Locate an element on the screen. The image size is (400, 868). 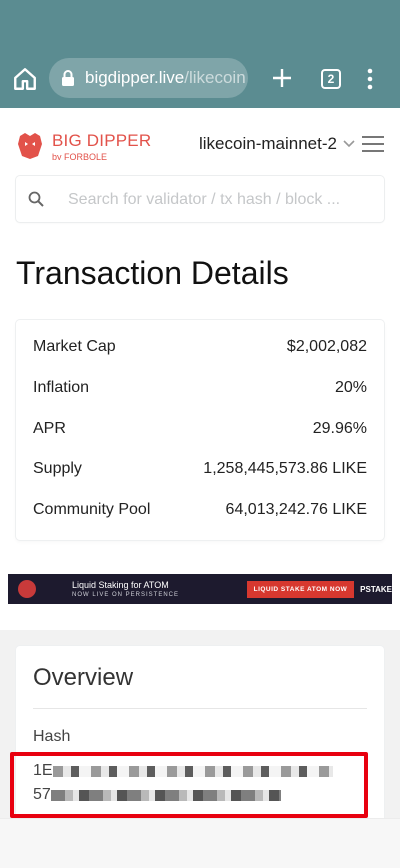
stat-row-inflation: Inflation 20% is located at coordinates (200, 390).